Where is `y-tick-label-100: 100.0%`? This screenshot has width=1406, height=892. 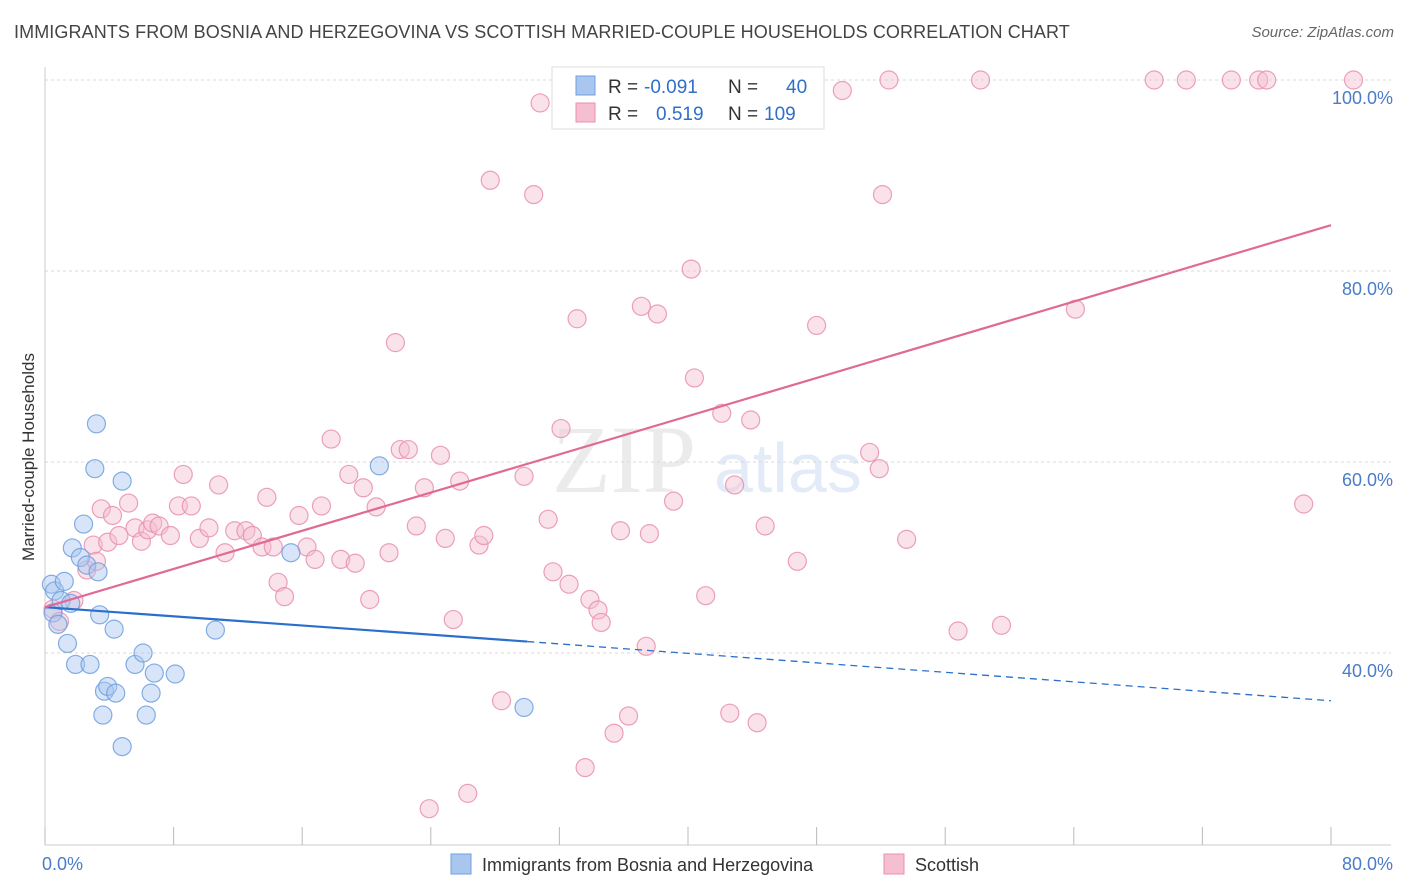
y-tick-label-100: 100.0% is located at coordinates (1362, 98).